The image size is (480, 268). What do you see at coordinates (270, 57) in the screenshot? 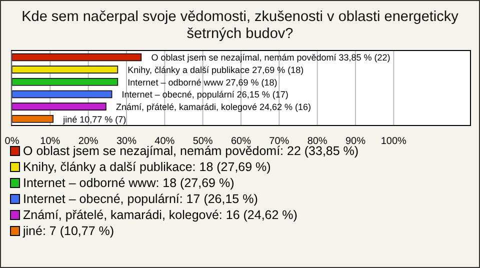
I see `data-label: O oblast jsem se nezajímal, nemám povědomí 33,85 % (22)` at bounding box center [270, 57].